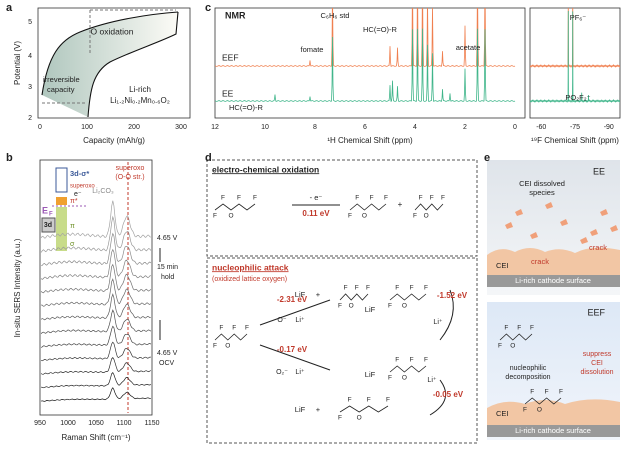 The image size is (625, 456). Describe the element at coordinates (468, 47) in the screenshot. I see `label: acetate` at that location.